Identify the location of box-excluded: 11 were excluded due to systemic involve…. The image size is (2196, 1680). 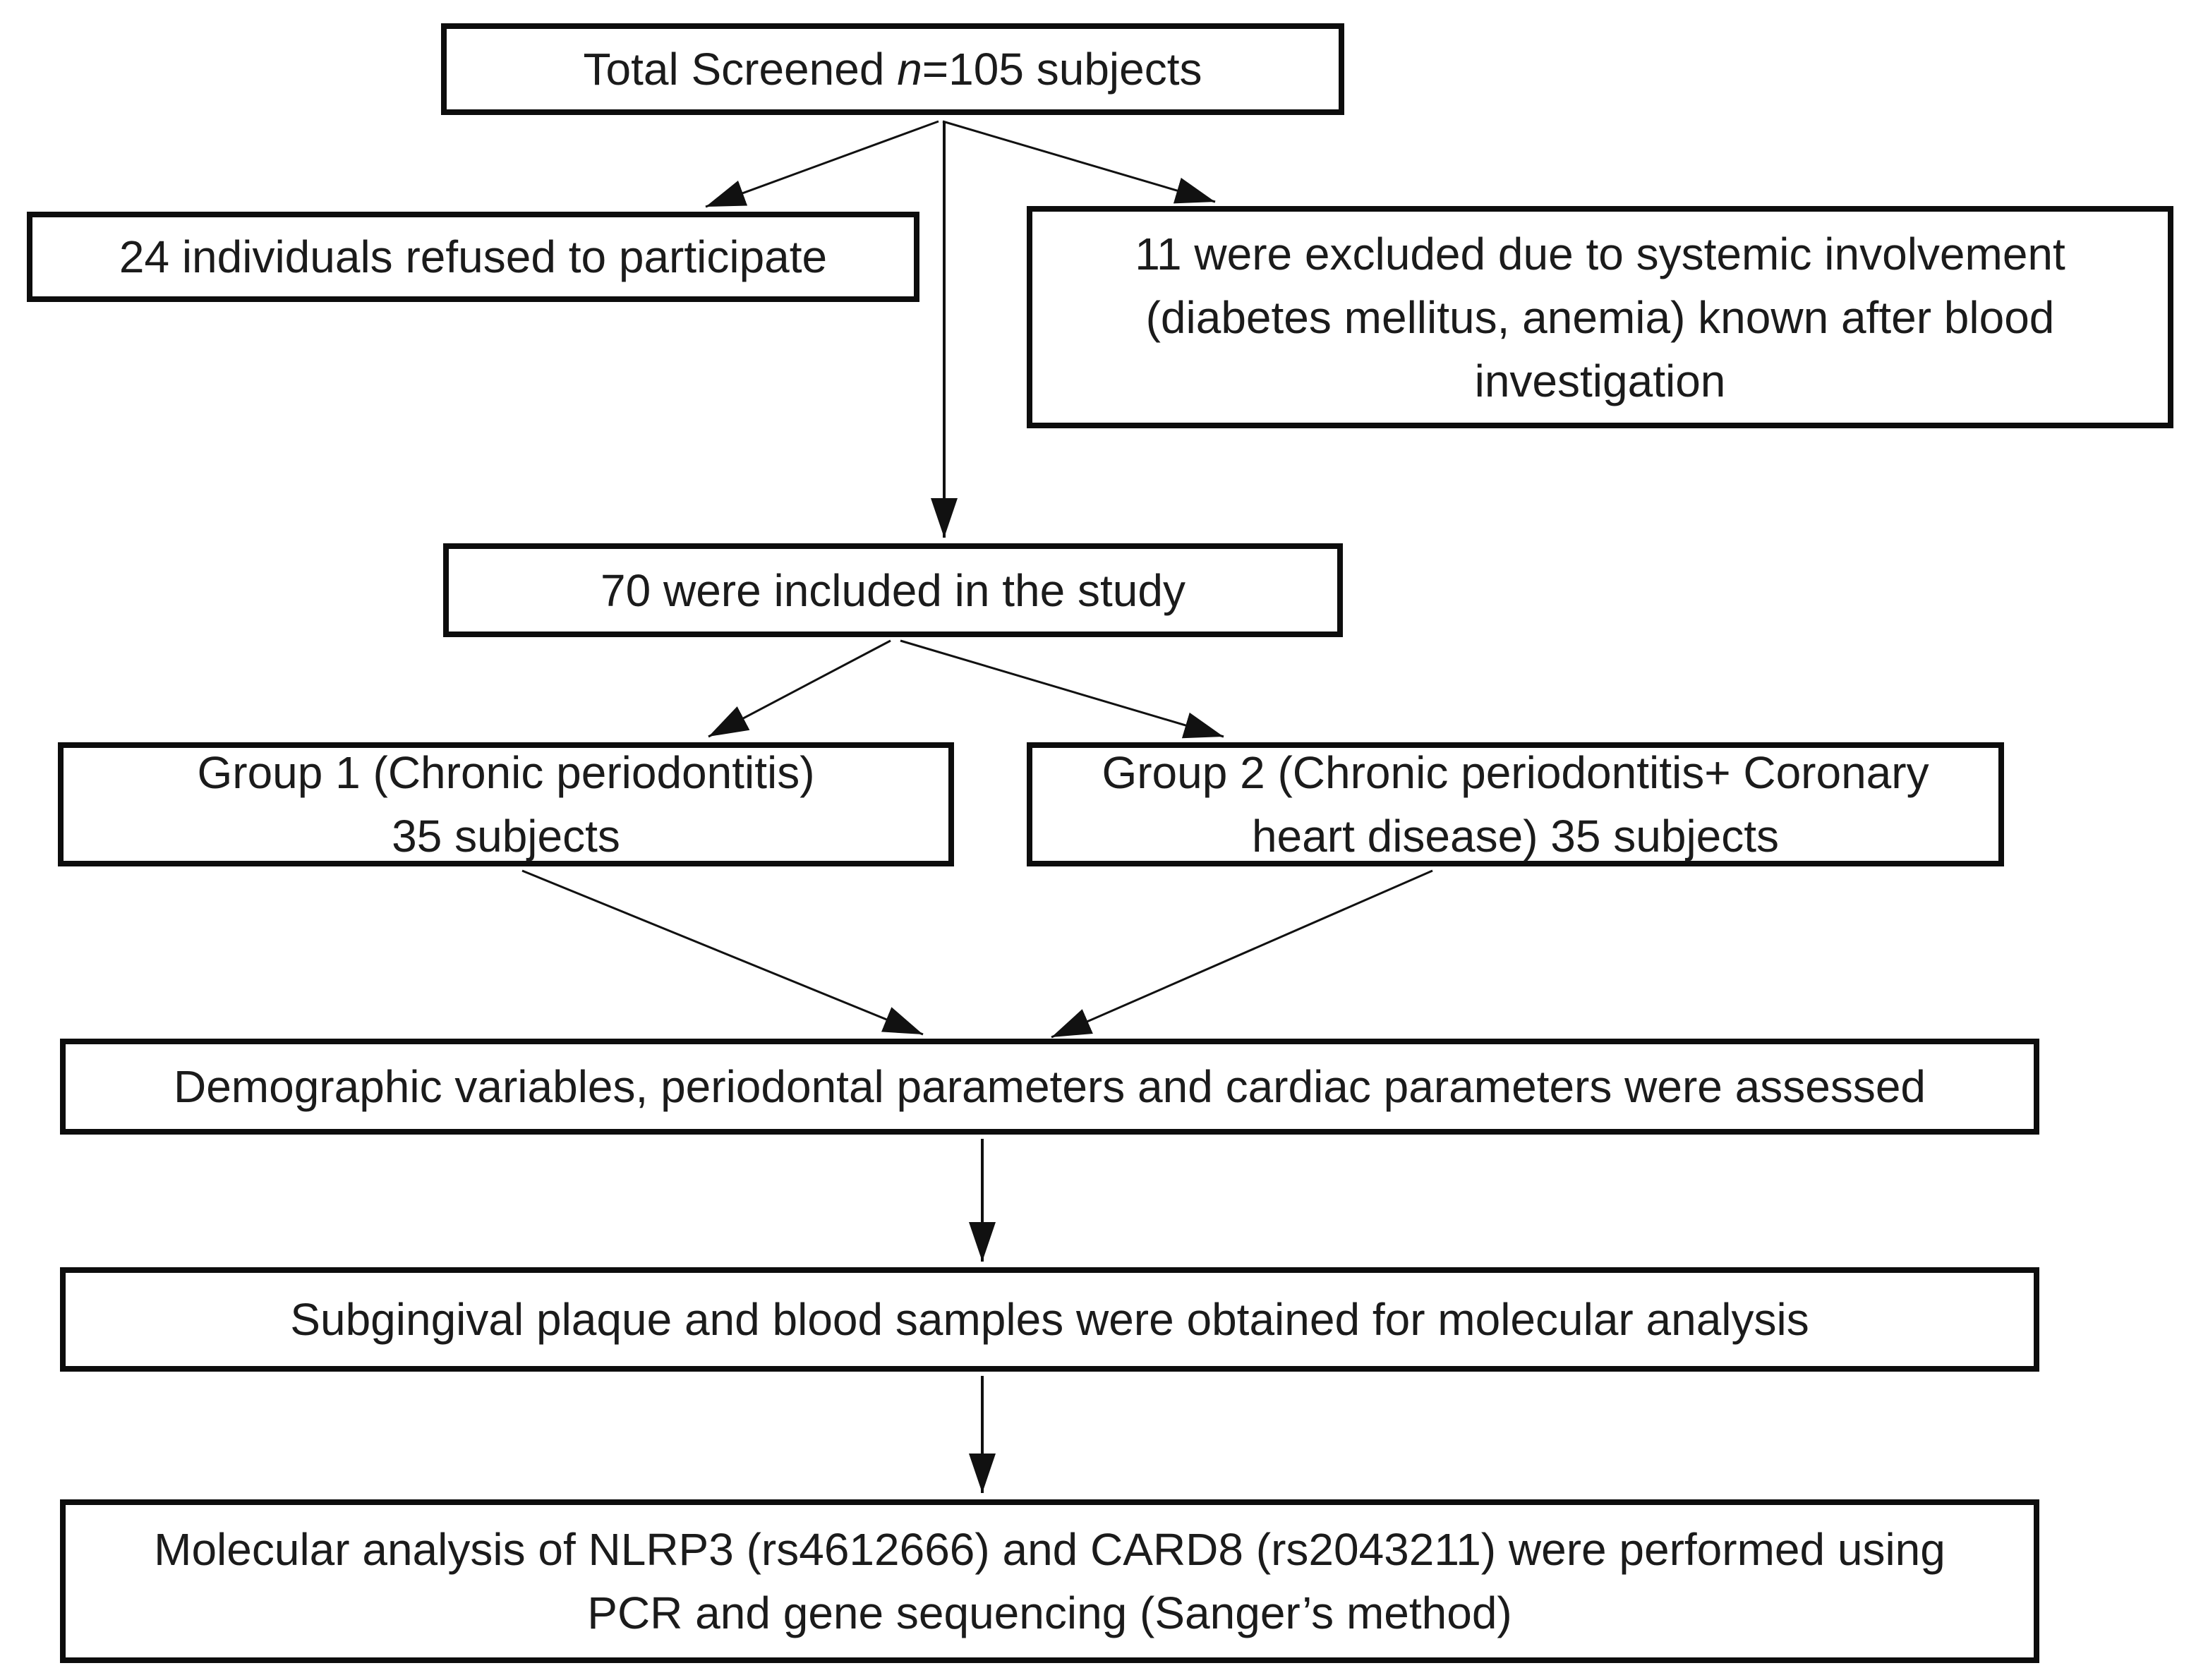
(1600, 317).